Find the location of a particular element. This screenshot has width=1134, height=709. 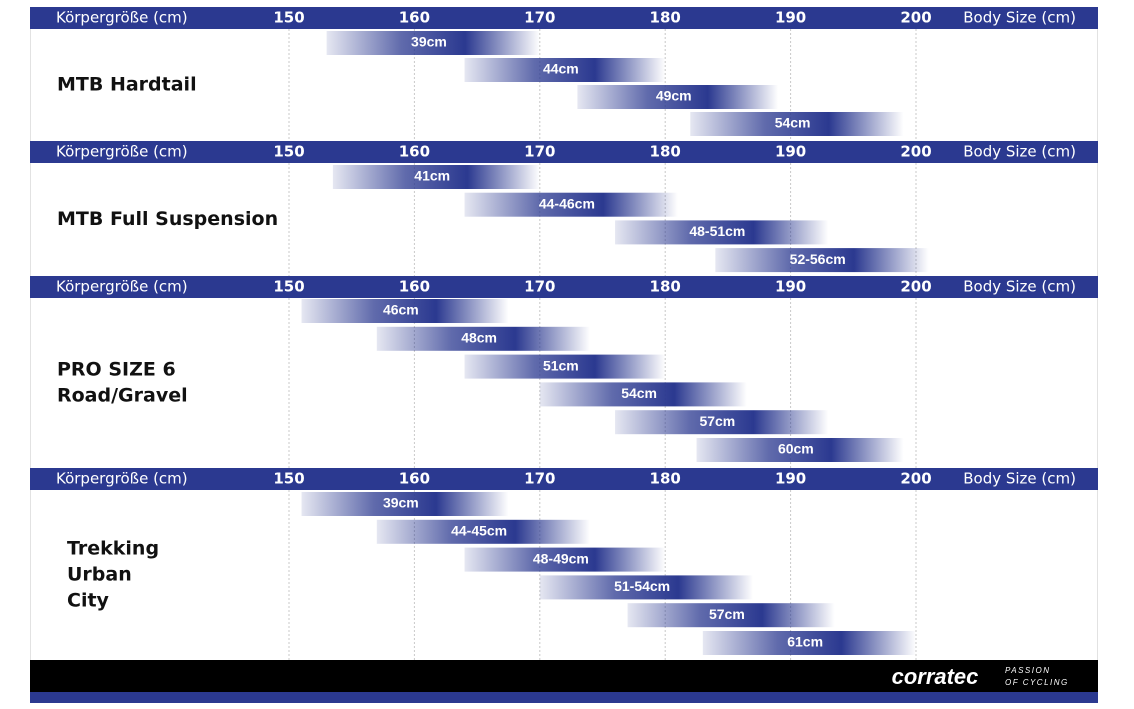

tagline: OF CYCLING is located at coordinates (1037, 682).